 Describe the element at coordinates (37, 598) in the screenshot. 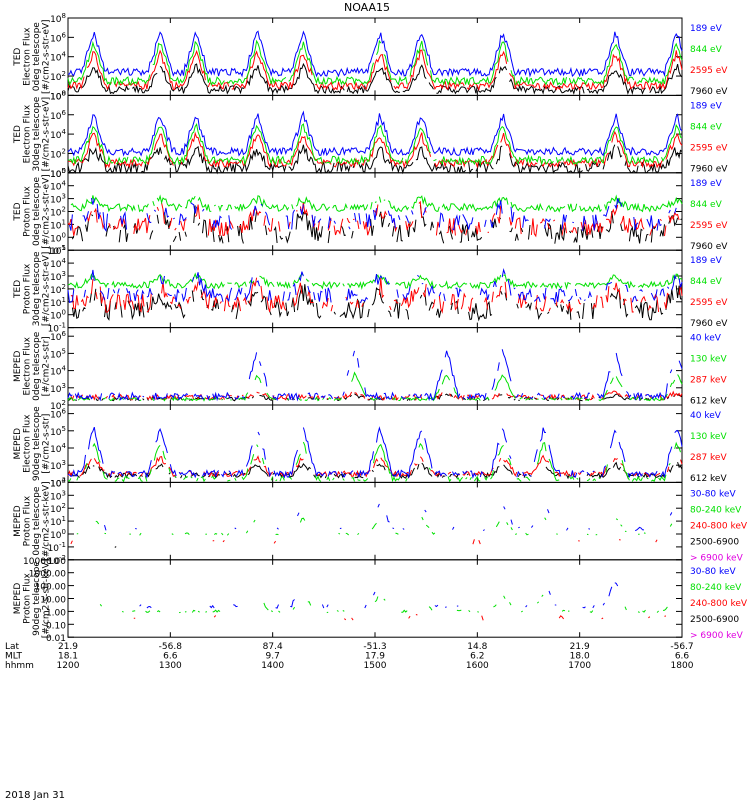

I see `y-label-line: 90deg telescope` at that location.